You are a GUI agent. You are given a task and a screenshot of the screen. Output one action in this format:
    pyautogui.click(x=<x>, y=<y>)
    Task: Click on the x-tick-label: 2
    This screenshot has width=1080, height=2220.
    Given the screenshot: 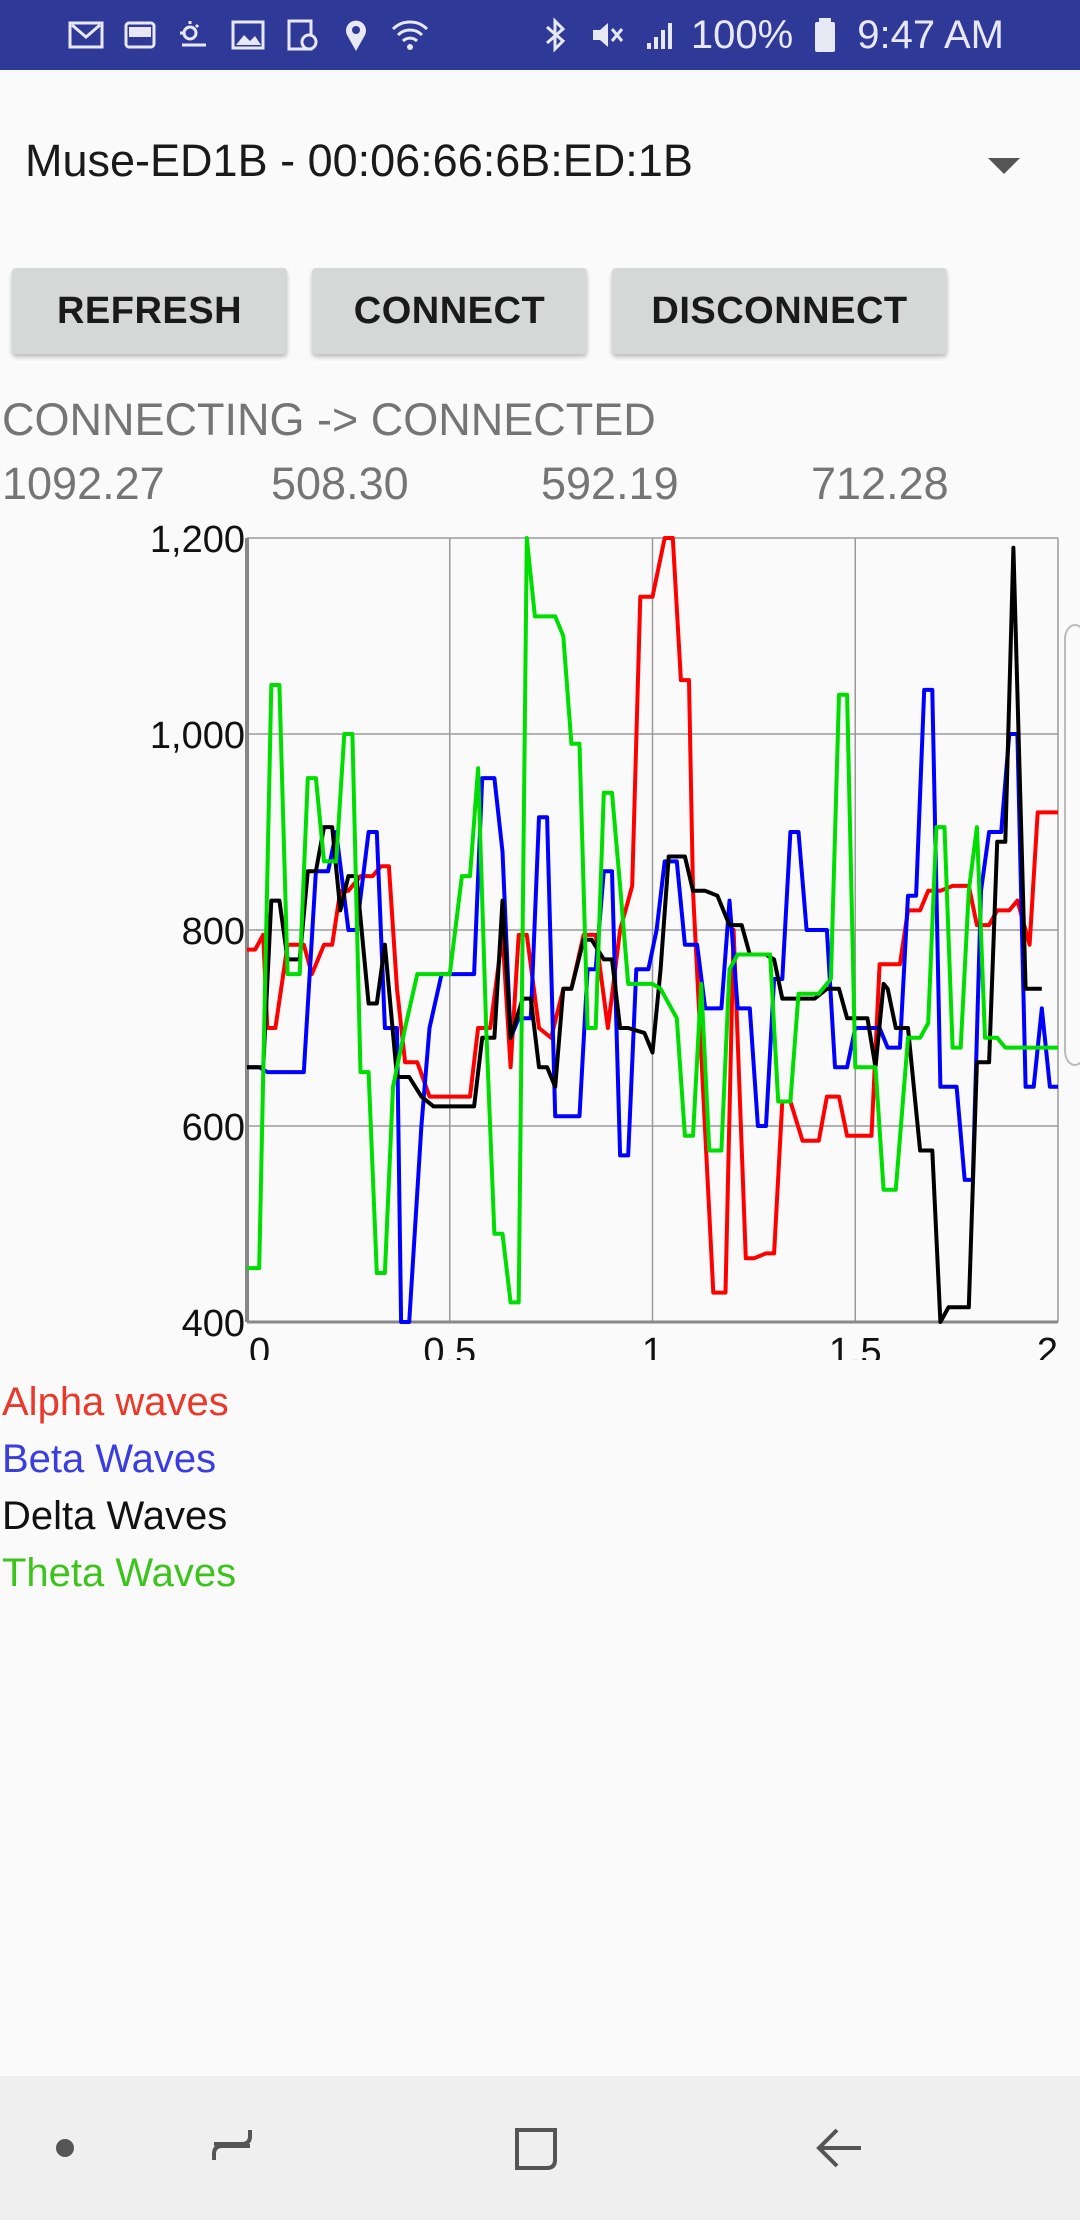 What is the action you would take?
    pyautogui.click(x=1047, y=1345)
    